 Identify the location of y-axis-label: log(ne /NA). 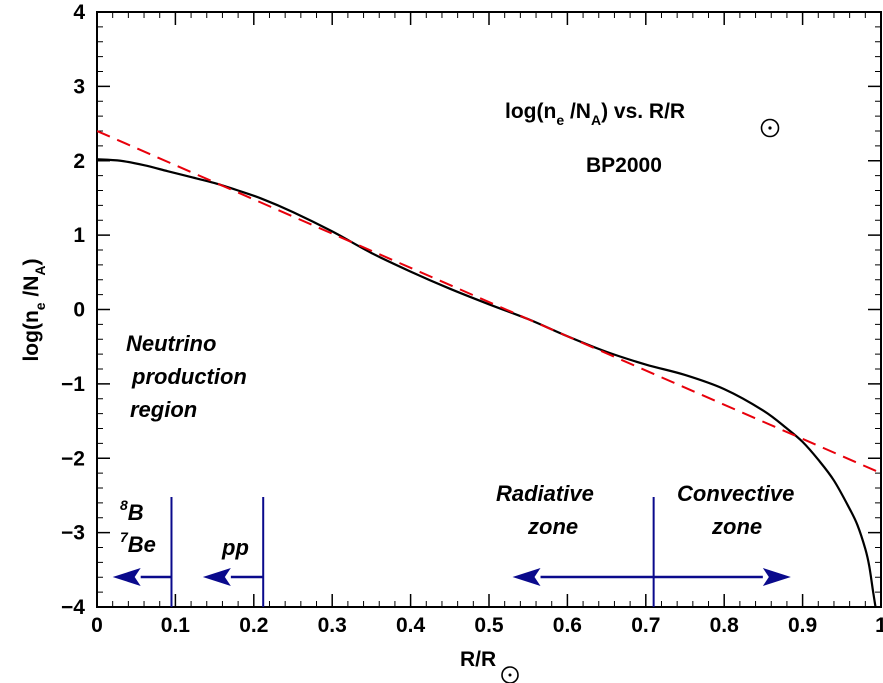
(34, 309).